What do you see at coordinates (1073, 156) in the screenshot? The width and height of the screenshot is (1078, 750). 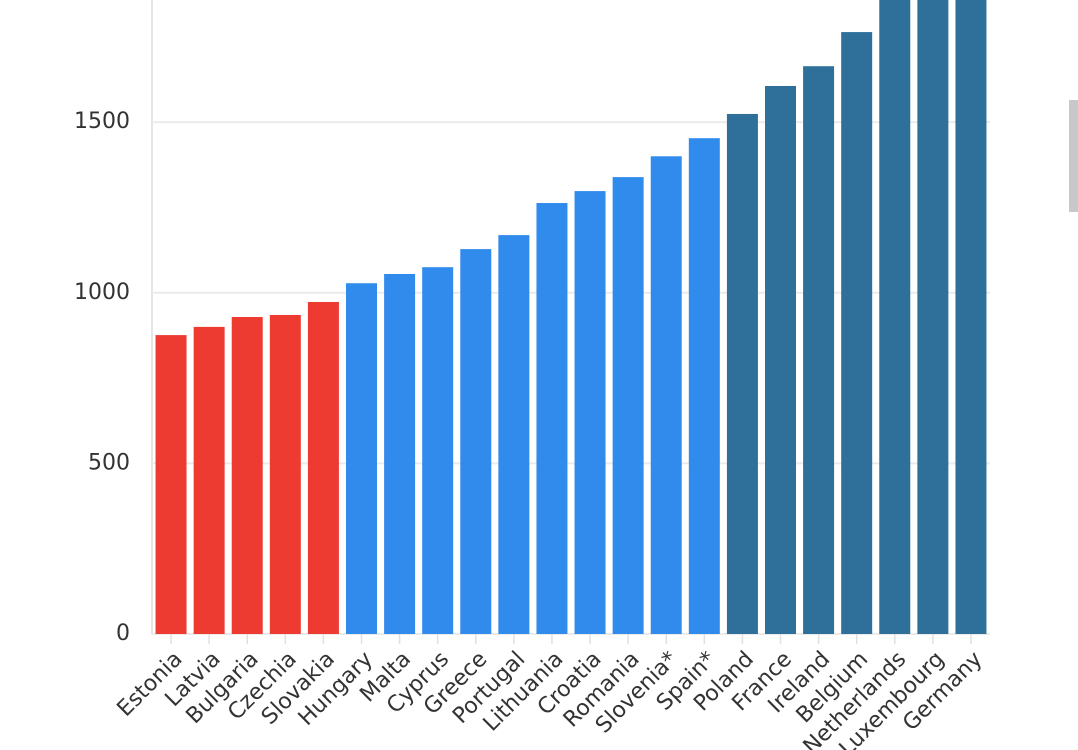 I see `scrollbar` at bounding box center [1073, 156].